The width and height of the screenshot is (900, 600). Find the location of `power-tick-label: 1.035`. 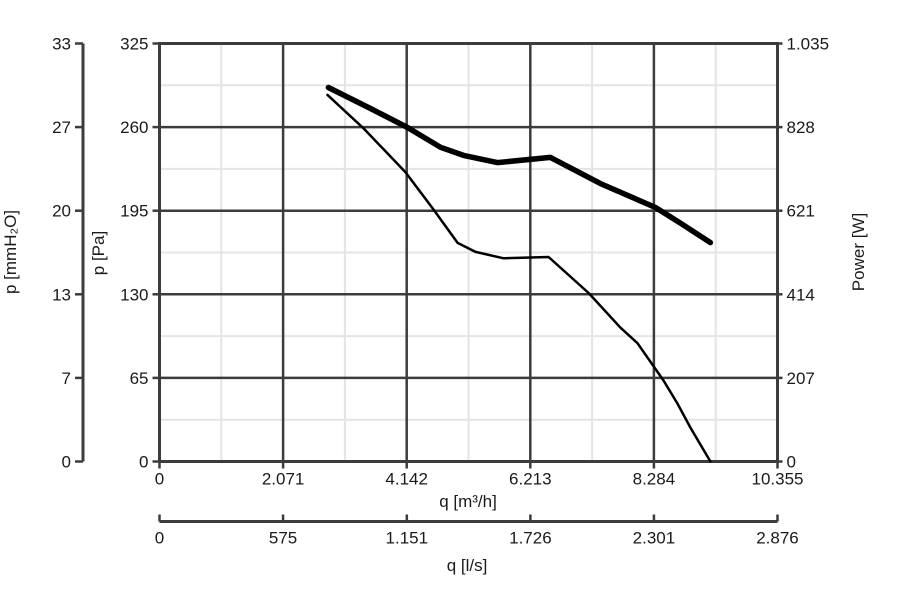

power-tick-label: 1.035 is located at coordinates (808, 44).